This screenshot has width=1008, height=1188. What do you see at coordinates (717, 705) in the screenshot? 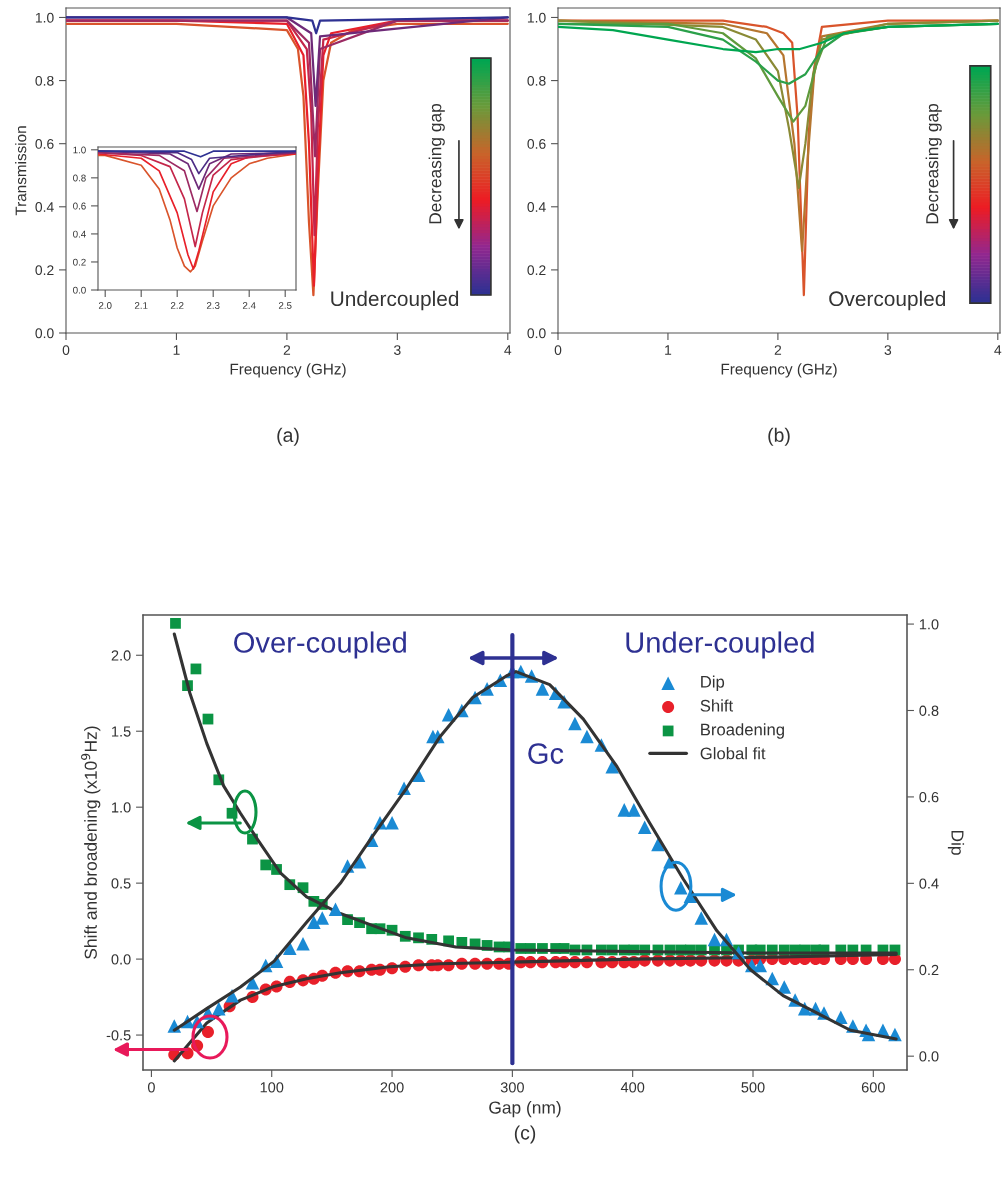
I see `legend-label: Shift` at bounding box center [717, 705].